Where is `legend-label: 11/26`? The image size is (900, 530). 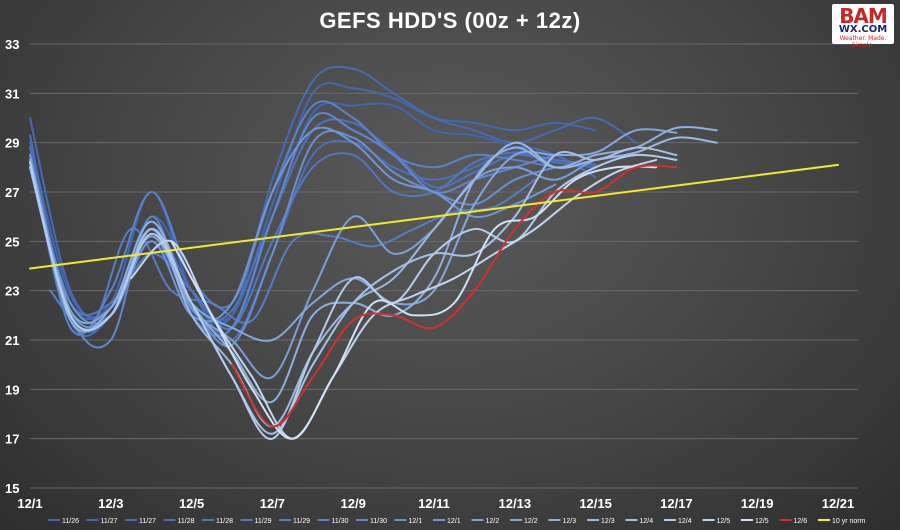 legend-label: 11/26 is located at coordinates (70, 521).